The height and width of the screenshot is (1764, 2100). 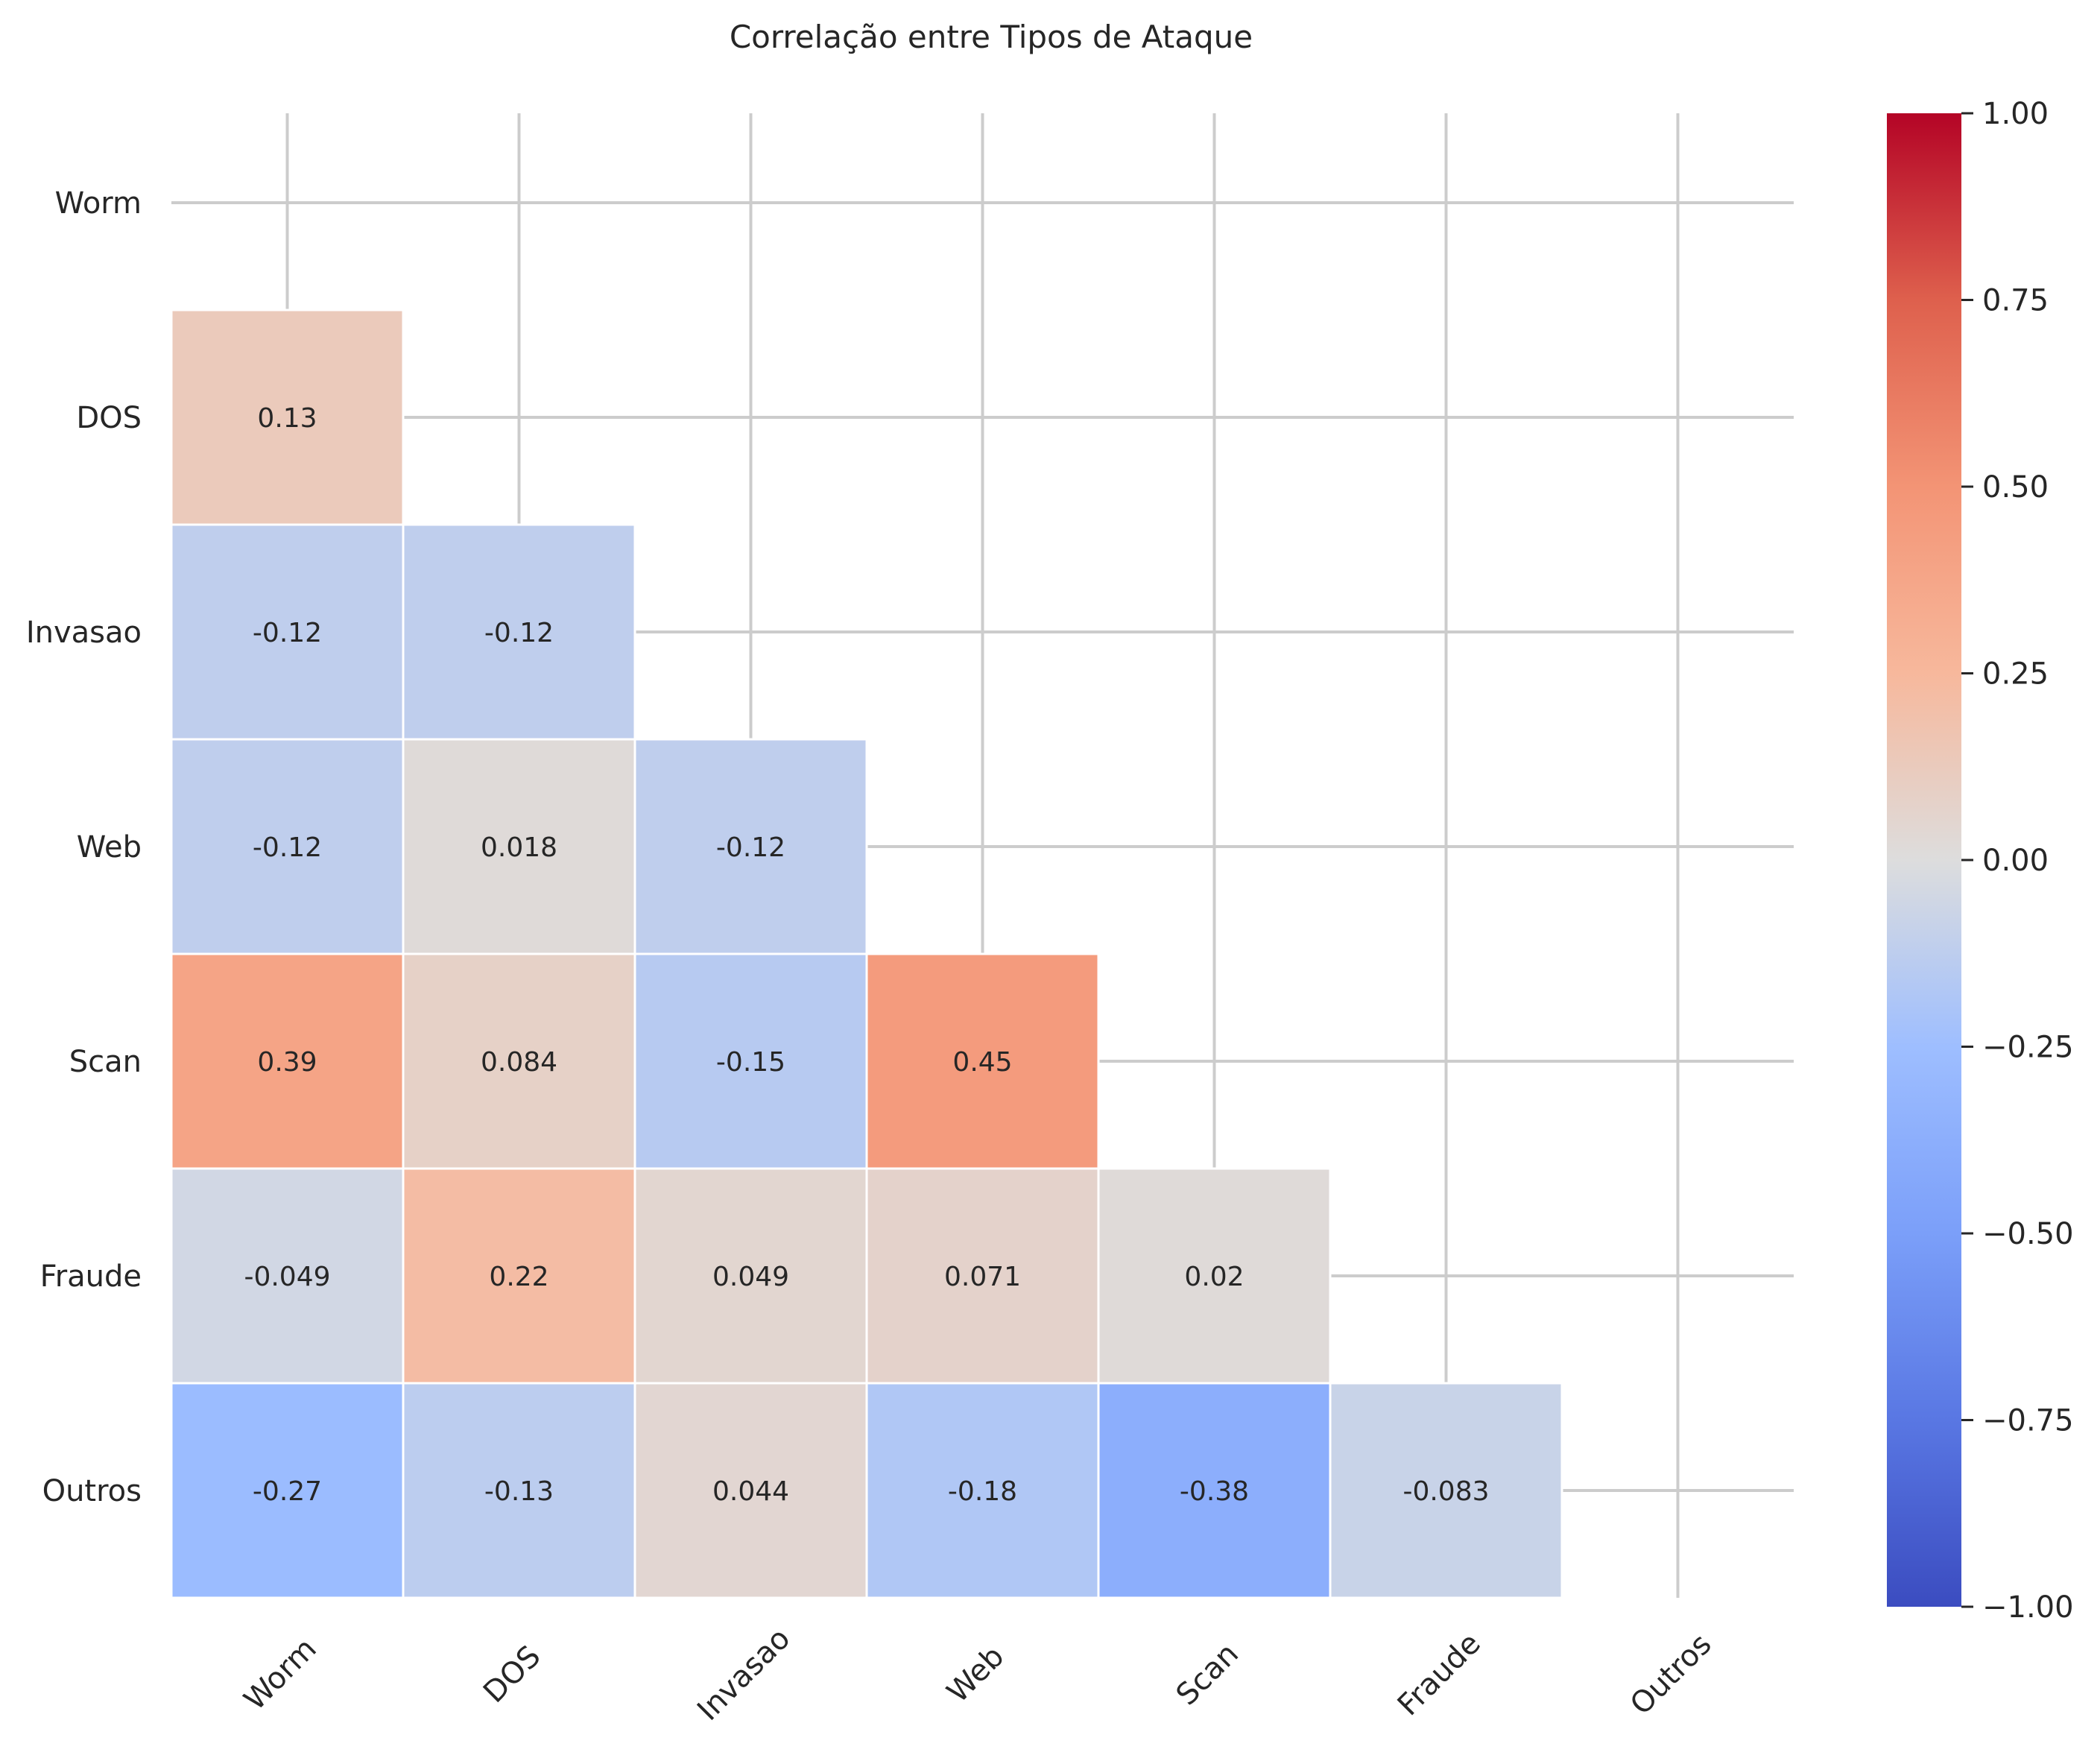 I want to click on cell-value-label: -0.38, so click(x=1214, y=1491).